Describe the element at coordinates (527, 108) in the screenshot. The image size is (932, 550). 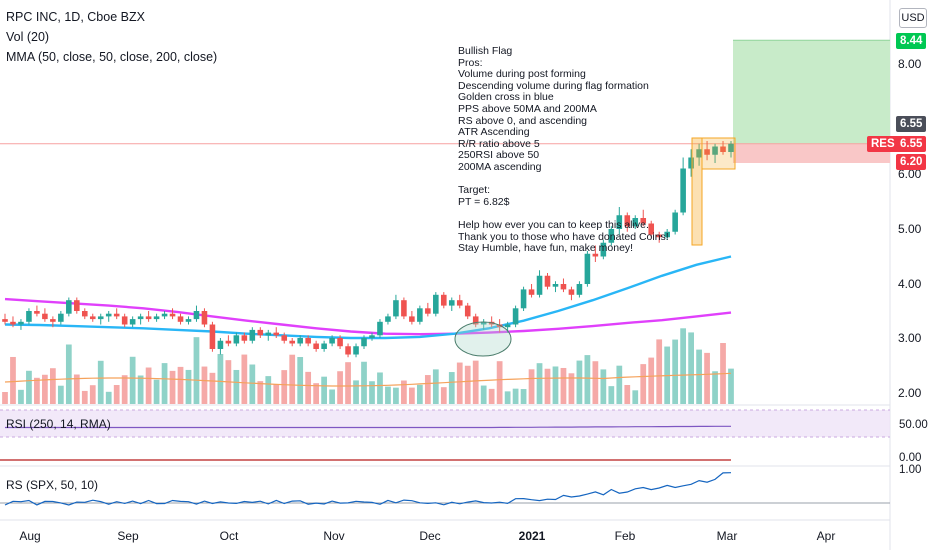
I see `note-line: PPS above 50MA and 200MA` at that location.